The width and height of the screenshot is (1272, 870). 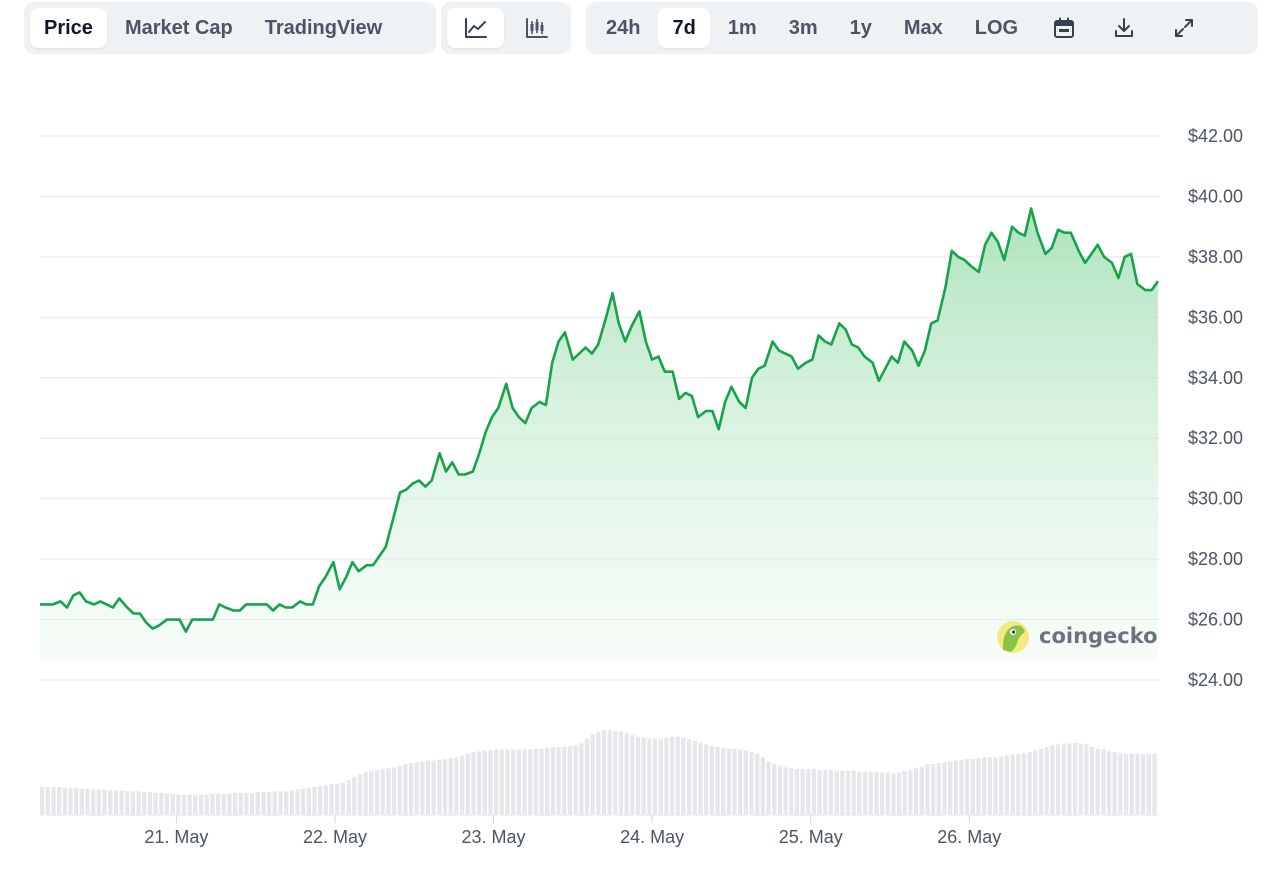 What do you see at coordinates (684, 28) in the screenshot?
I see `range-7d-button: 7d` at bounding box center [684, 28].